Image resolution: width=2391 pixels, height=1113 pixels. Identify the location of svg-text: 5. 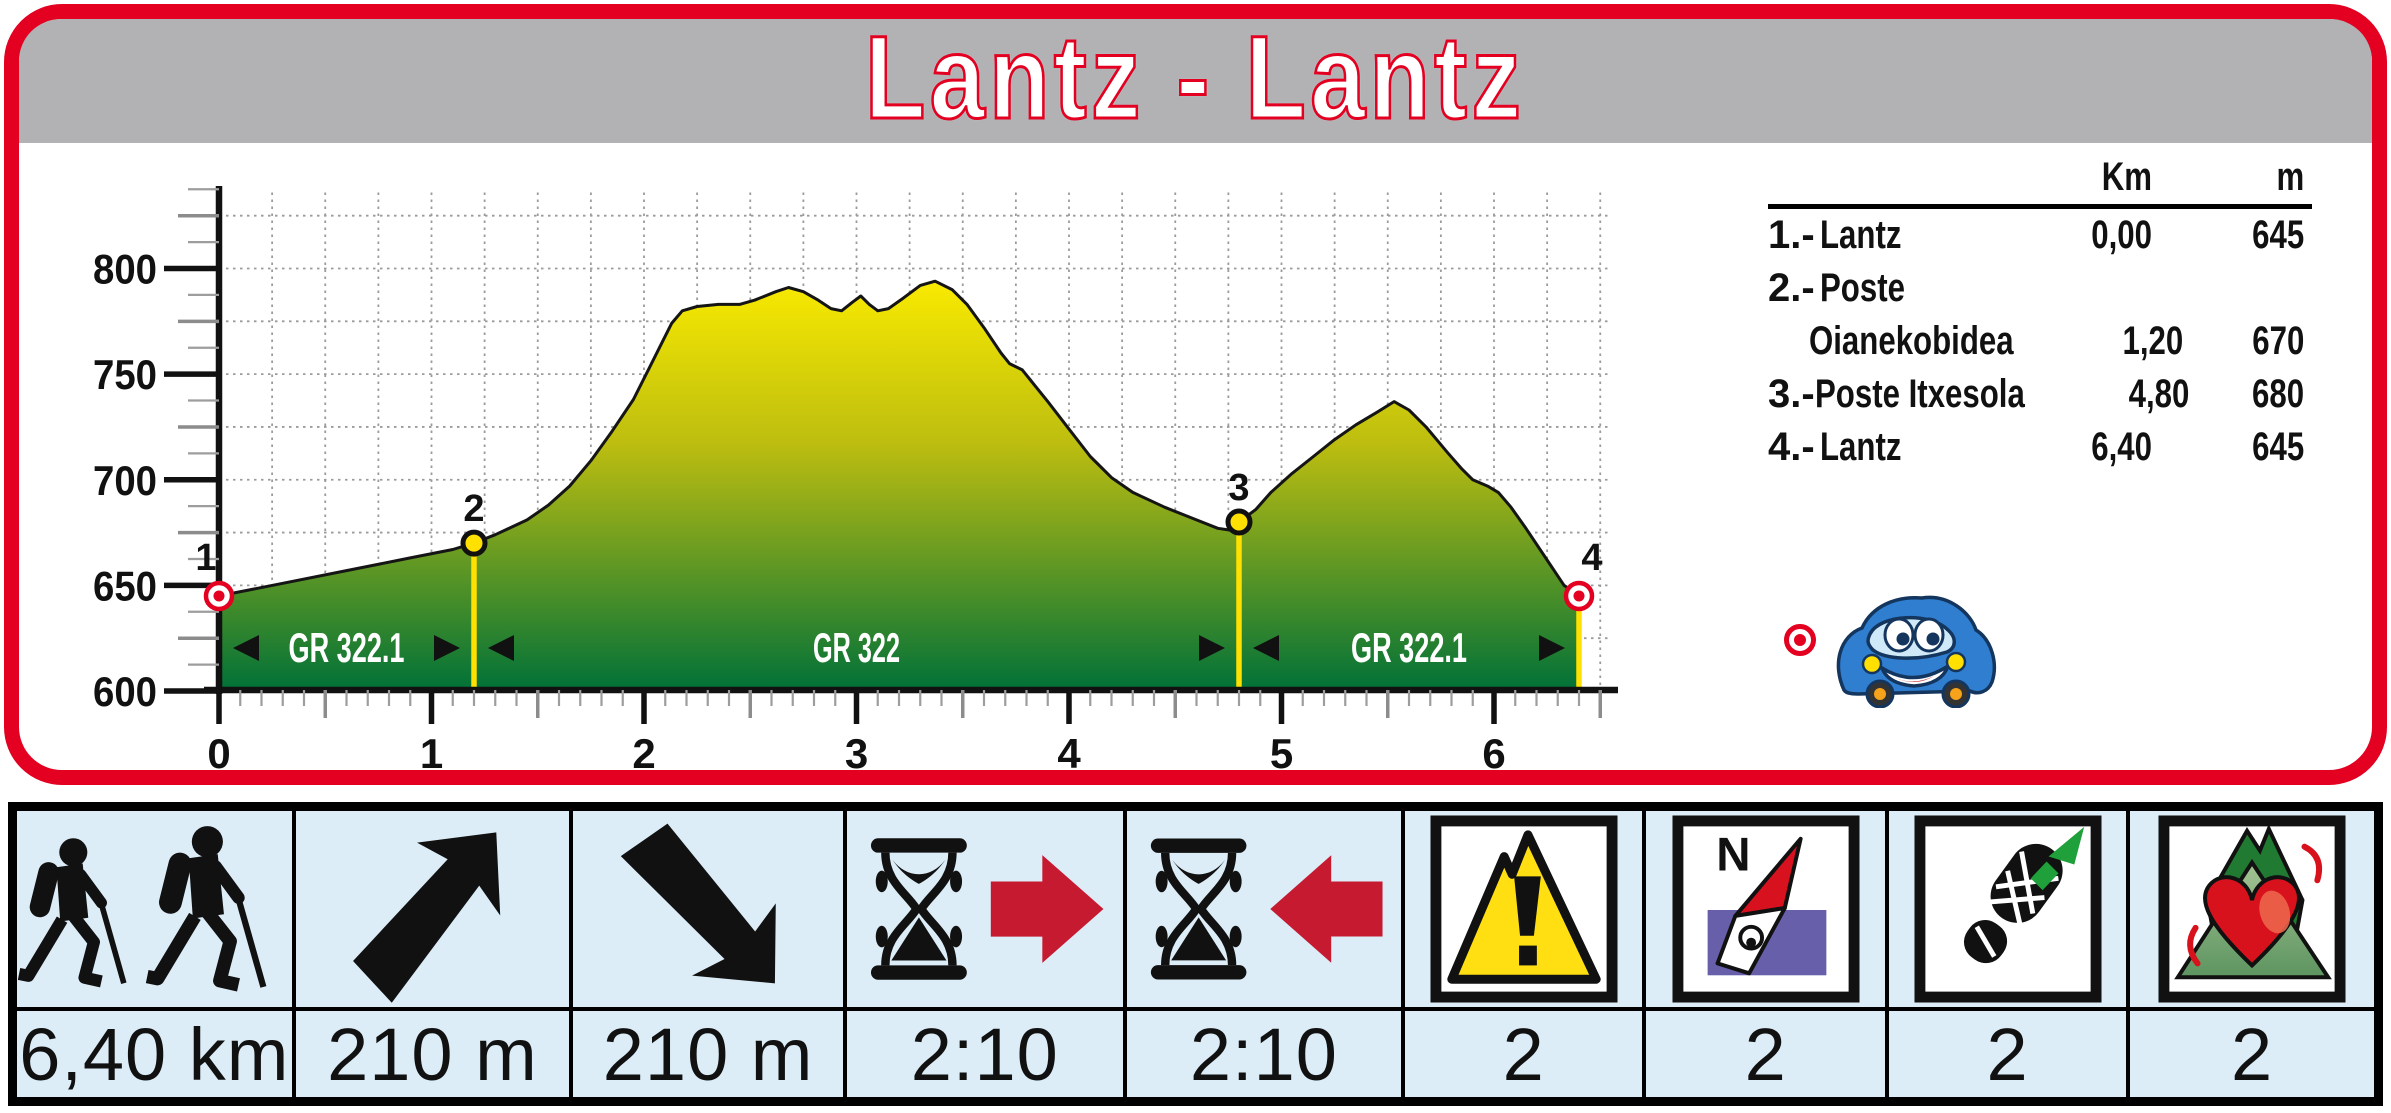
(1281, 753).